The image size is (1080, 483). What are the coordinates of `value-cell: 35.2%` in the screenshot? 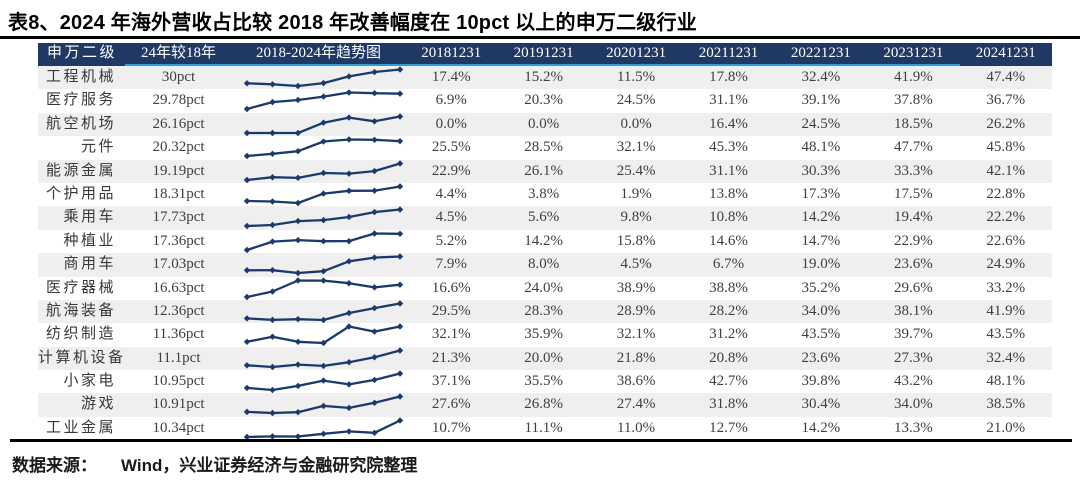 It's located at (821, 287).